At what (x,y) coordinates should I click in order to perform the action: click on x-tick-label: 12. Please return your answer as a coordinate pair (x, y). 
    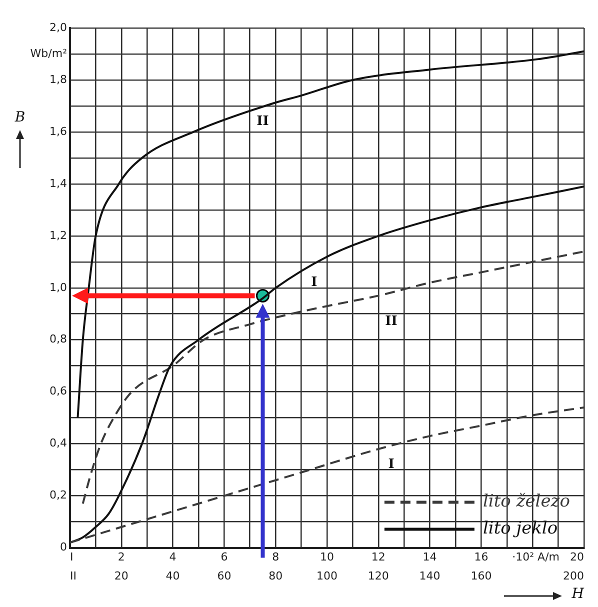
    Looking at the image, I should click on (378, 557).